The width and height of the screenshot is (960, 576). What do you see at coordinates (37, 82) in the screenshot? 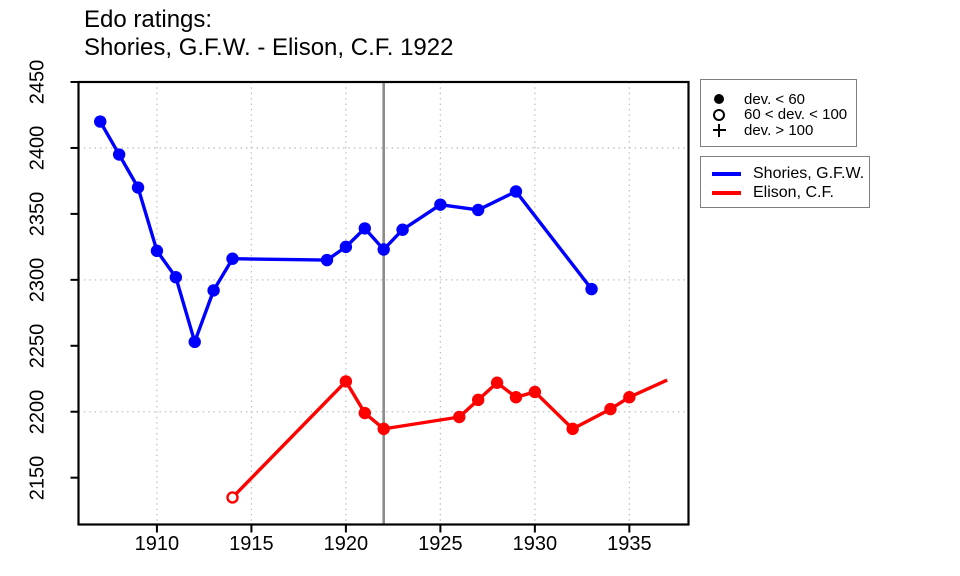
I see `y-tick-label: 2450` at bounding box center [37, 82].